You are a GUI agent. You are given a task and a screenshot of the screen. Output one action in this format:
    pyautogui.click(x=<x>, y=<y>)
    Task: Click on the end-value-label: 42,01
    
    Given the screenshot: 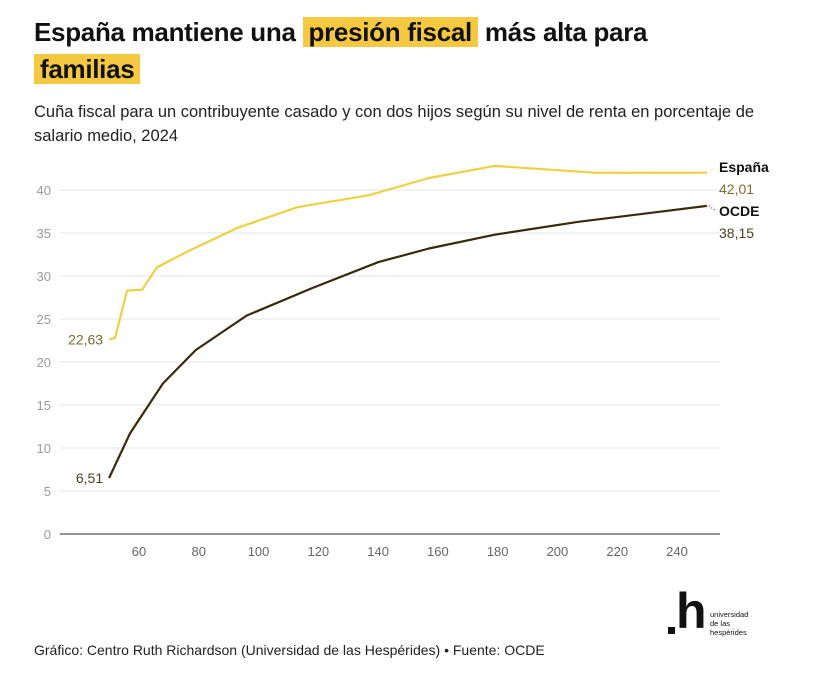 What is the action you would take?
    pyautogui.click(x=736, y=189)
    